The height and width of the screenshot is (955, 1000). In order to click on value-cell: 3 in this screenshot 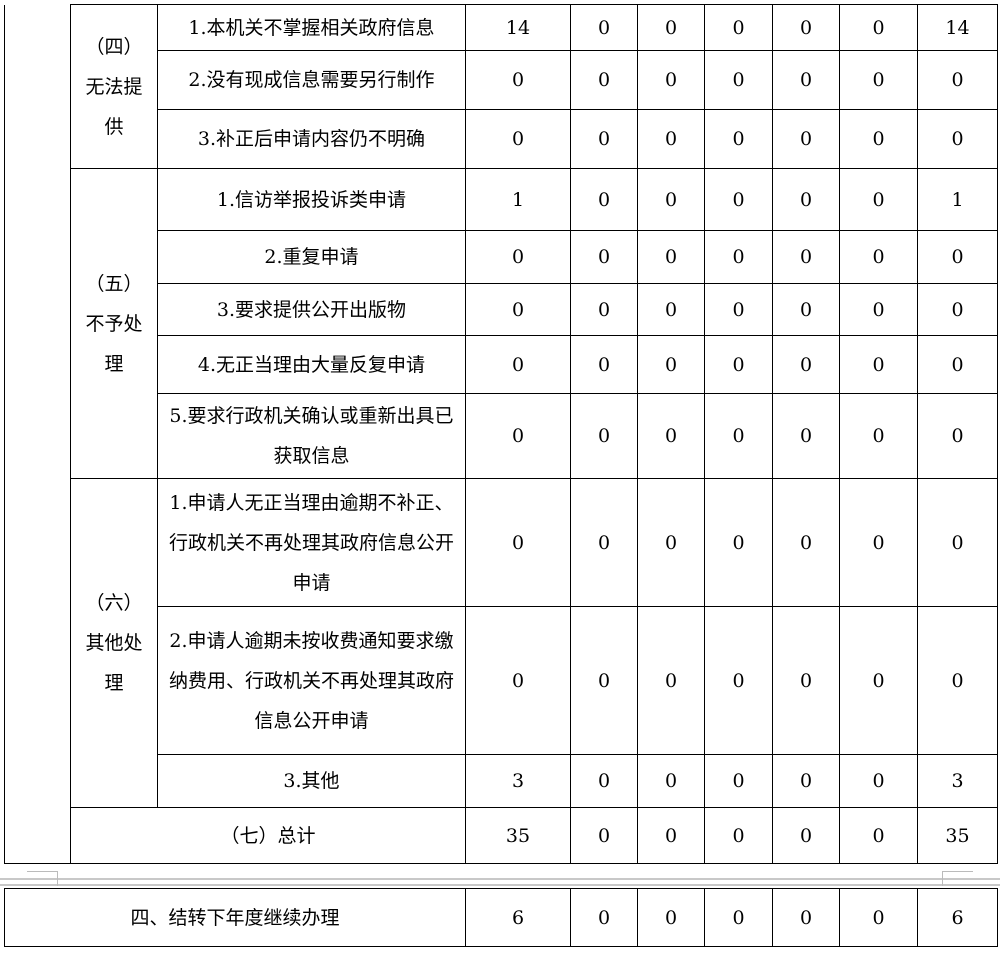, I will do `click(518, 781)`.